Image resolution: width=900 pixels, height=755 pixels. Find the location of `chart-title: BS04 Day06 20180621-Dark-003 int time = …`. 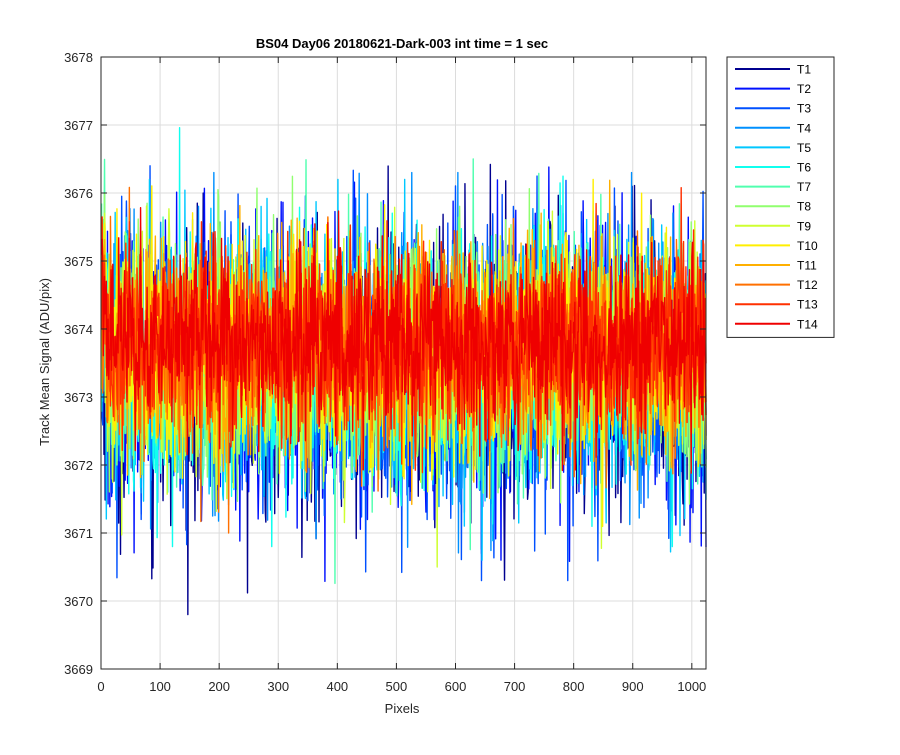

chart-title: BS04 Day06 20180621-Dark-003 int time = … is located at coordinates (402, 43).